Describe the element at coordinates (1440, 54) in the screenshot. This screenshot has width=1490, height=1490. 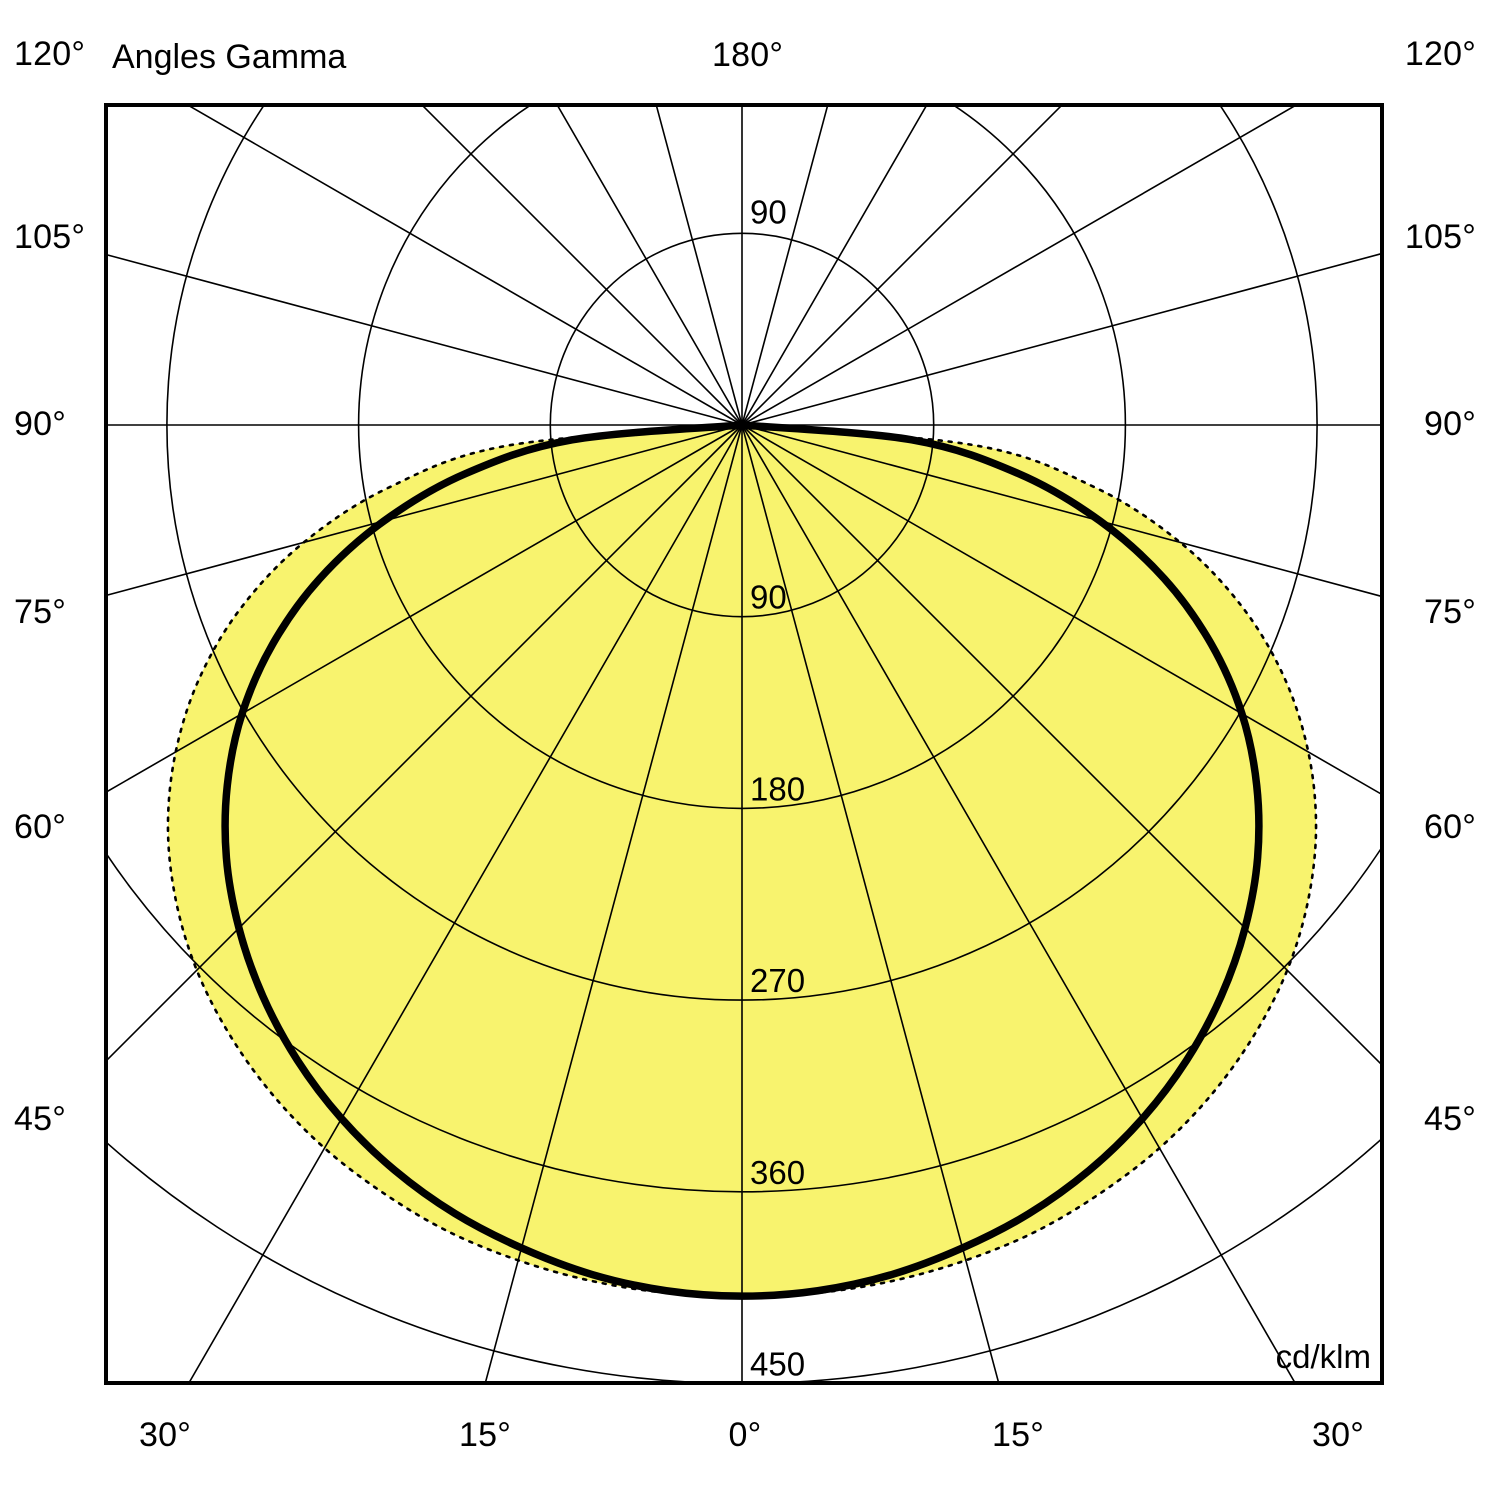
I see `gamma-label-right-0: 120°` at that location.